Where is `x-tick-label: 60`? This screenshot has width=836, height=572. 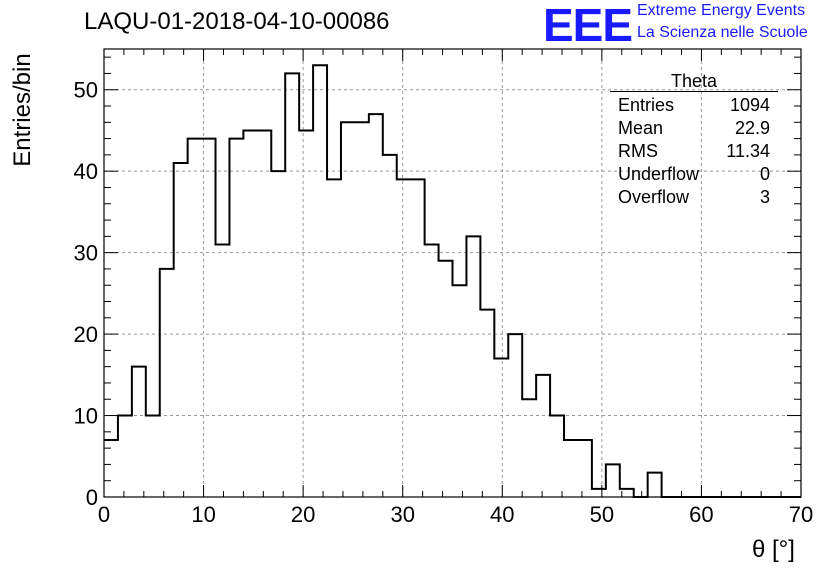 x-tick-label: 60 is located at coordinates (701, 514).